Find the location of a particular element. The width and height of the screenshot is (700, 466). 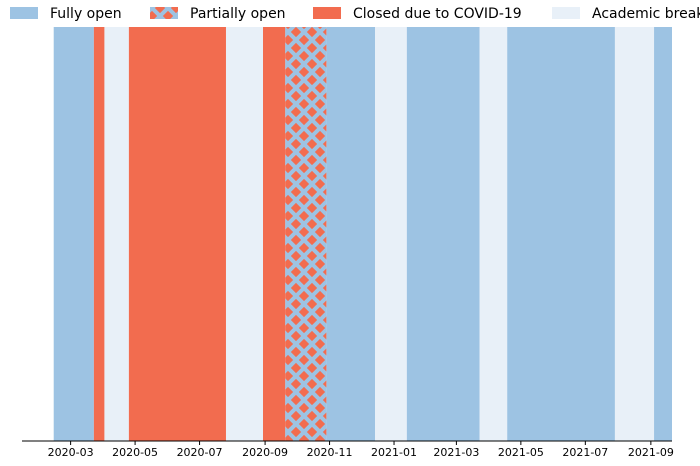

x-tick-label: 2020-03 is located at coordinates (71, 452).